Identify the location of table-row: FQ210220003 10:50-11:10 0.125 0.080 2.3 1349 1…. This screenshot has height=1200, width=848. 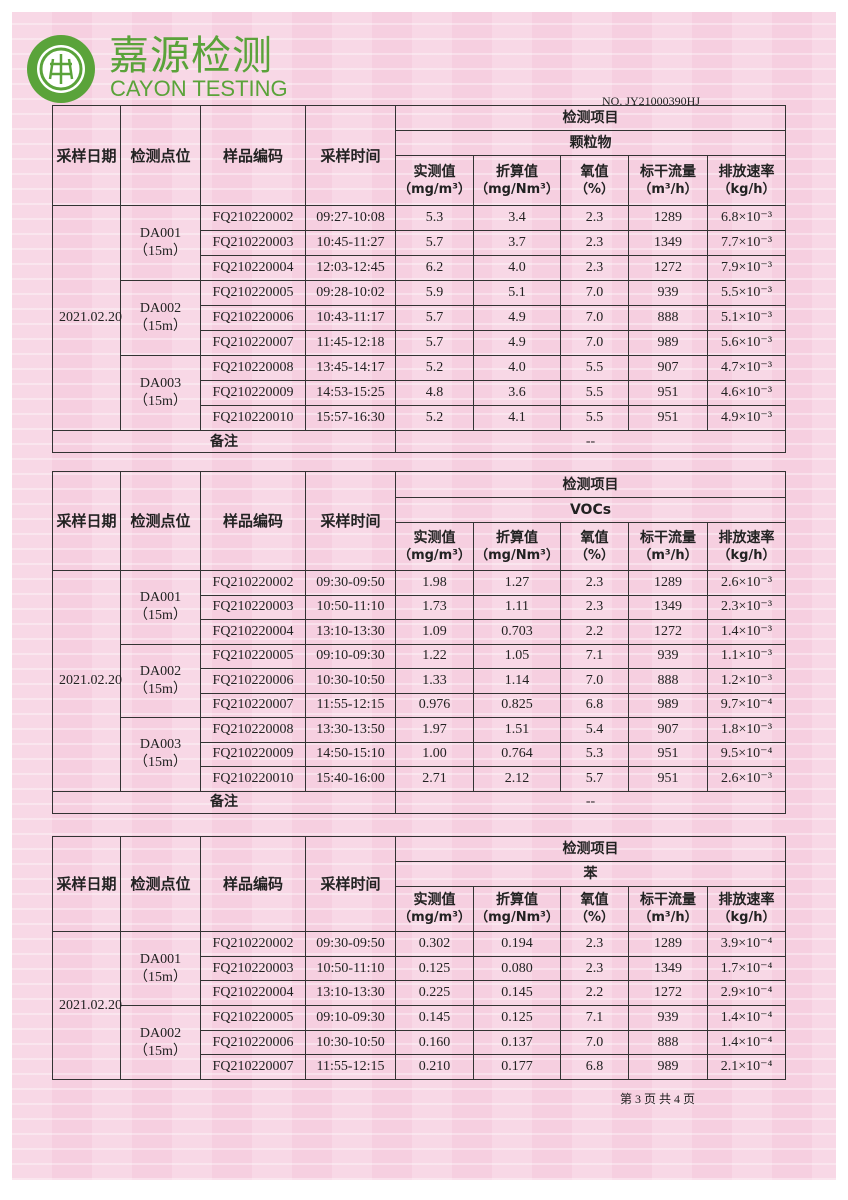
(420, 968).